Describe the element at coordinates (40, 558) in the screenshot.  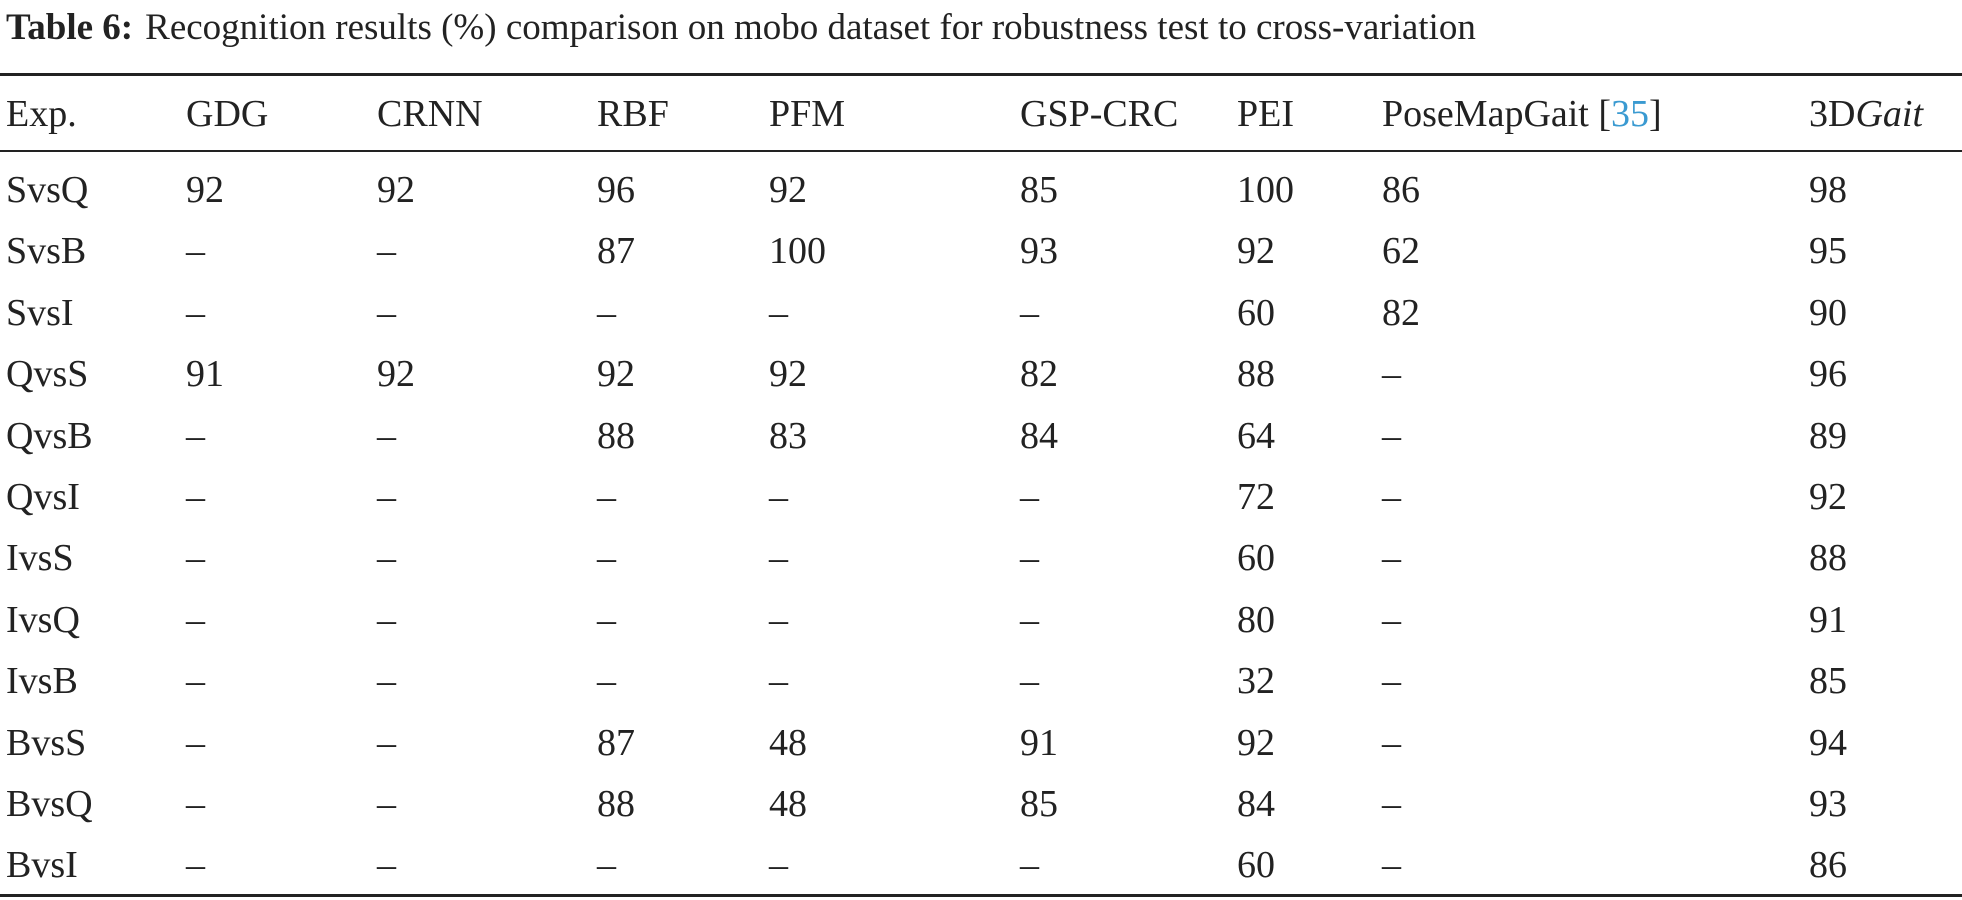
I see `row-label: IvsS` at that location.